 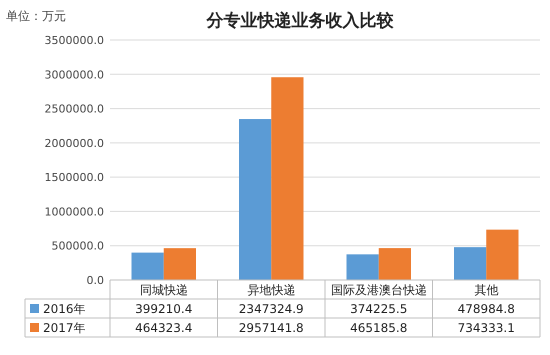 What do you see at coordinates (74, 143) in the screenshot?
I see `y-tick-label: 2000000.0` at bounding box center [74, 143].